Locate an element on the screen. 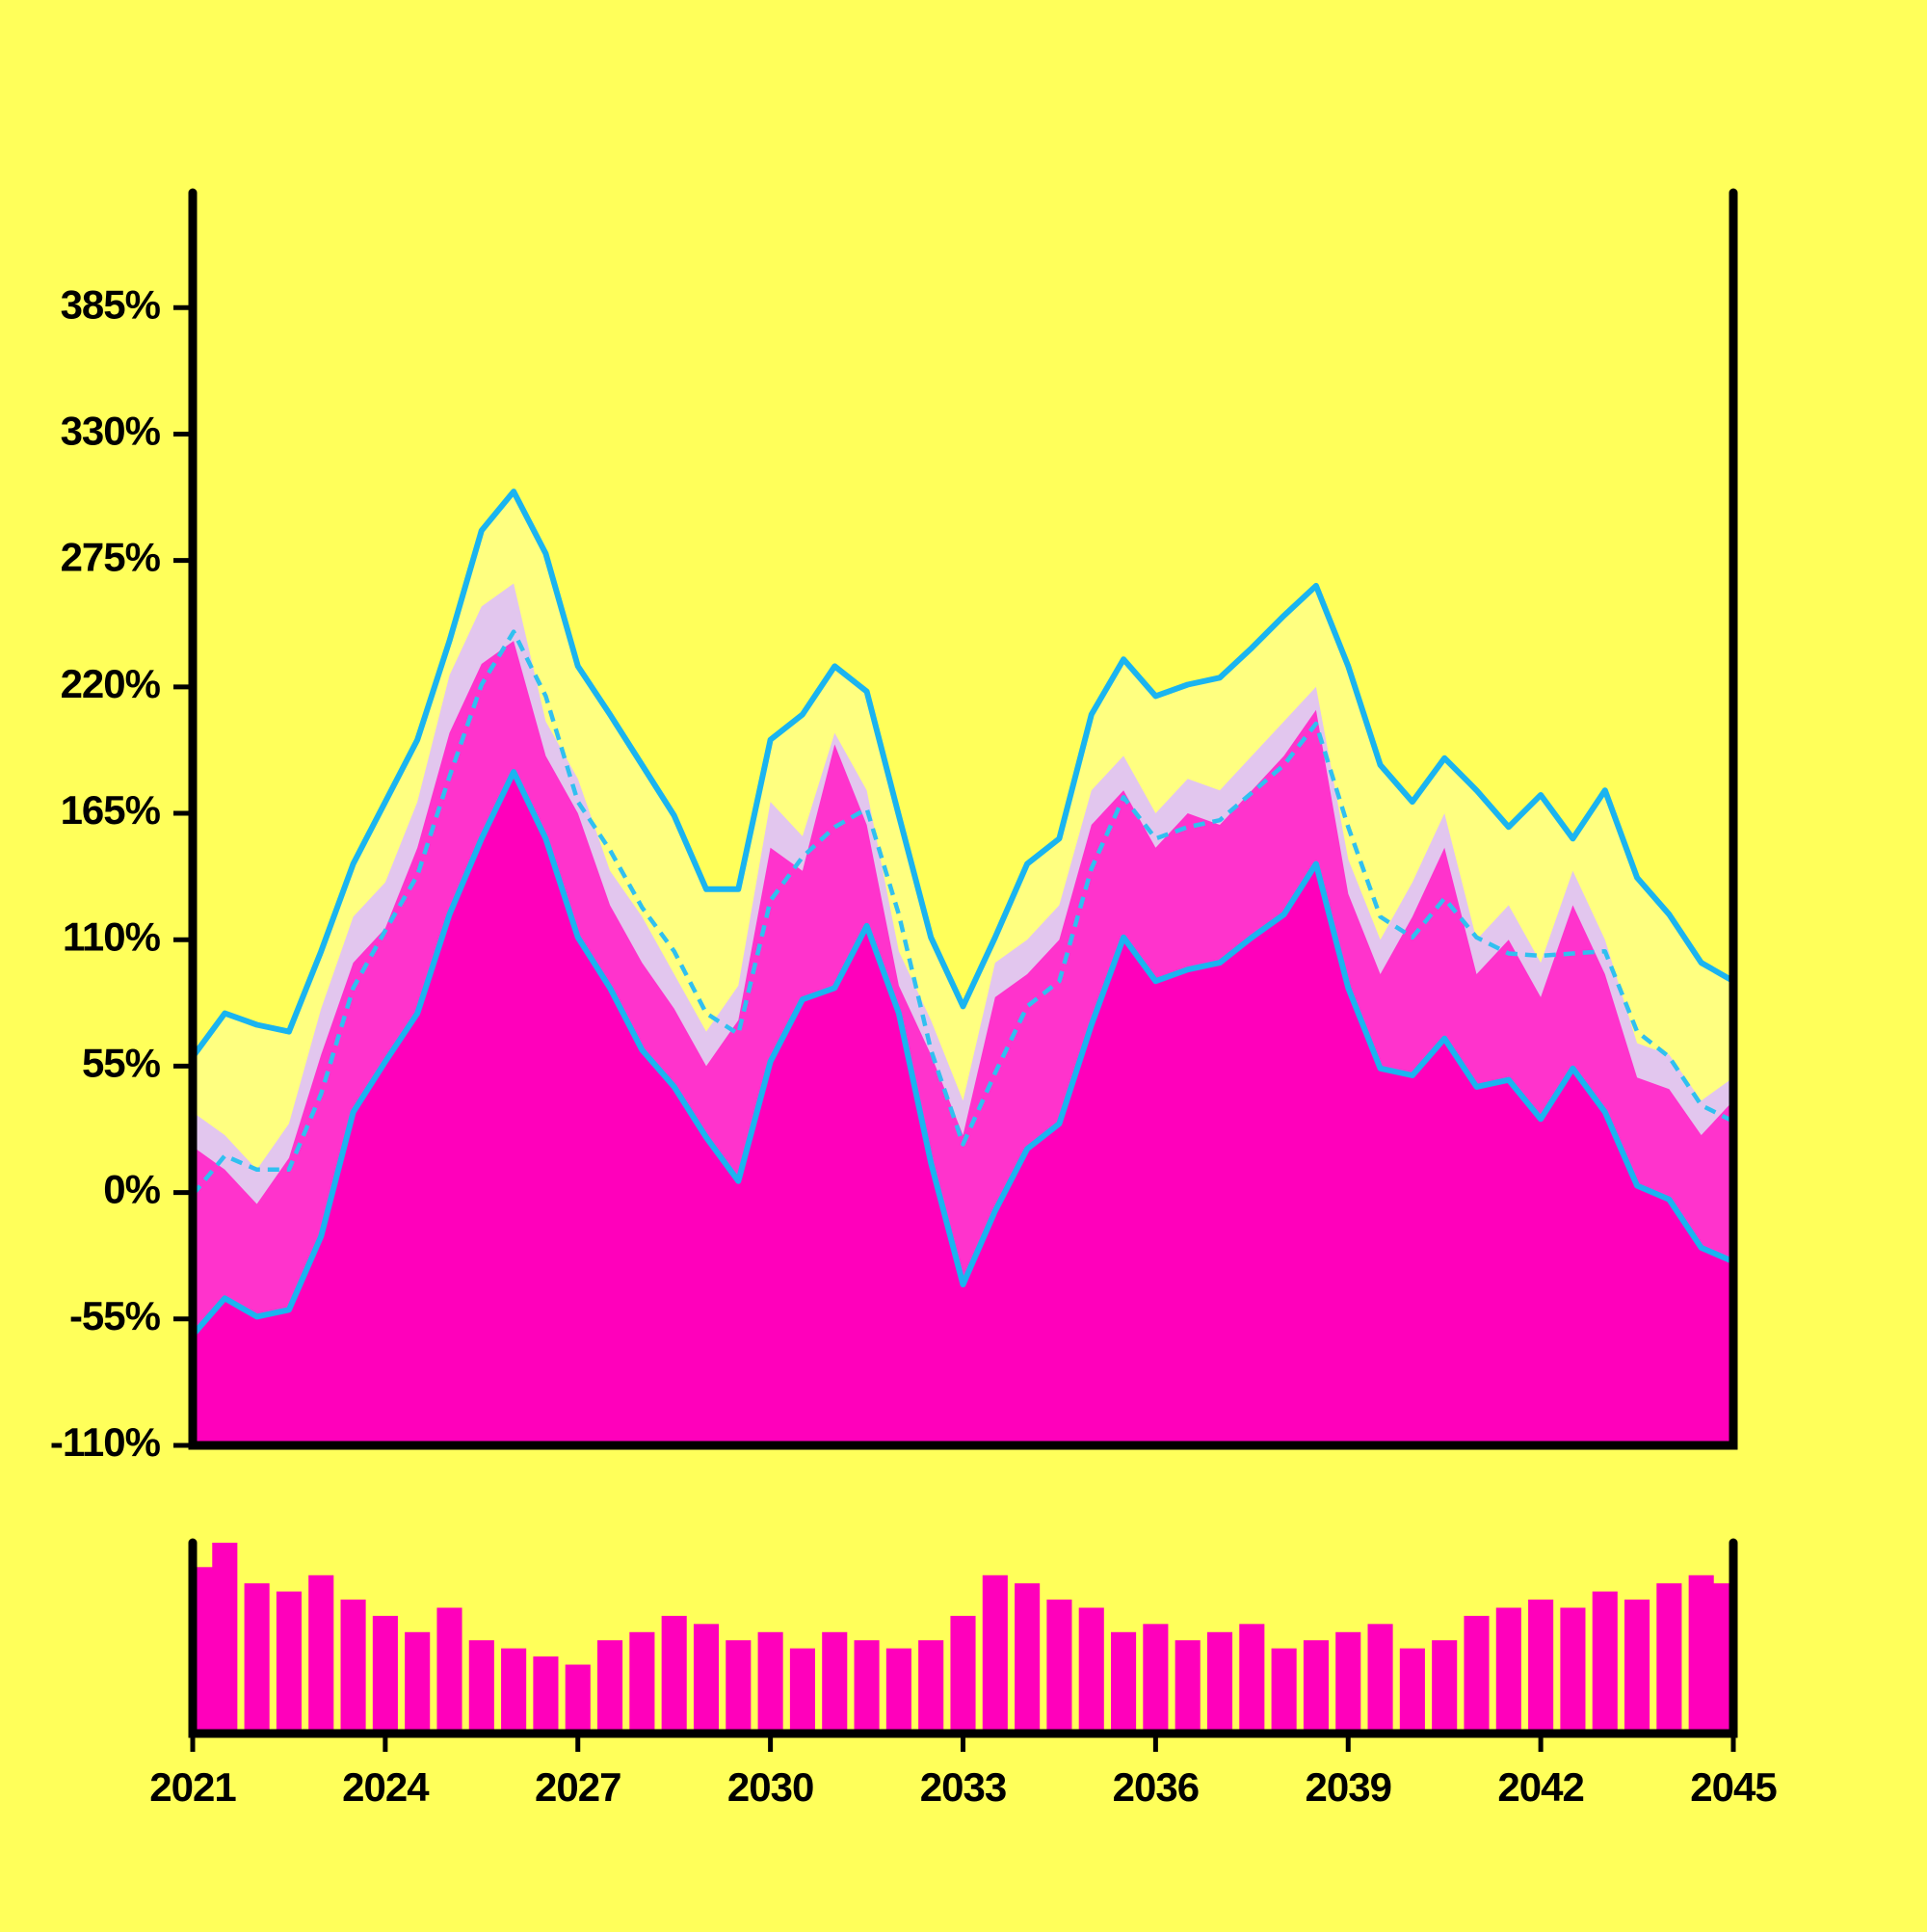 Image resolution: width=1927 pixels, height=1932 pixels. x-tick-label: 2027 is located at coordinates (578, 1787).